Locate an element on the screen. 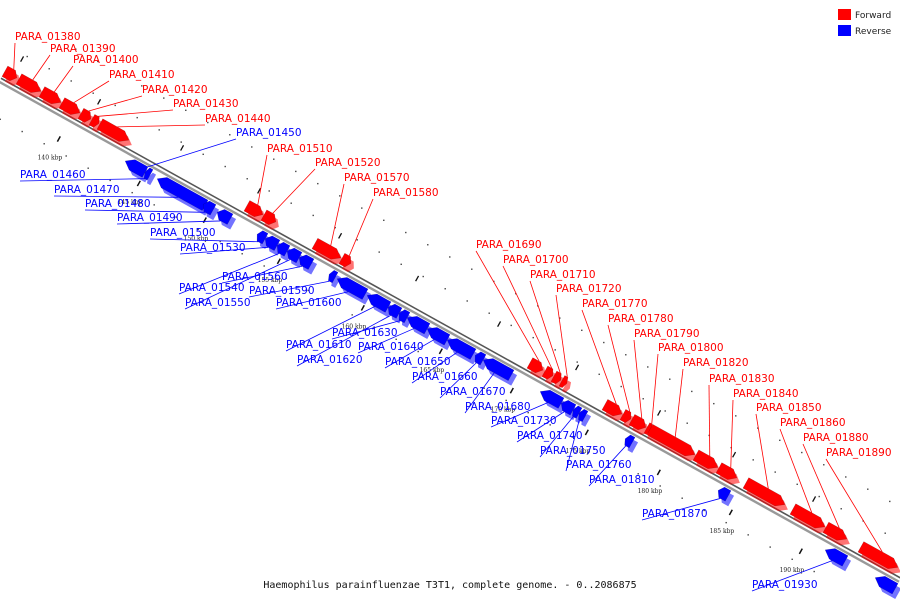 The height and width of the screenshot is (600, 900). gene-label: PARA_01680 is located at coordinates (498, 407).